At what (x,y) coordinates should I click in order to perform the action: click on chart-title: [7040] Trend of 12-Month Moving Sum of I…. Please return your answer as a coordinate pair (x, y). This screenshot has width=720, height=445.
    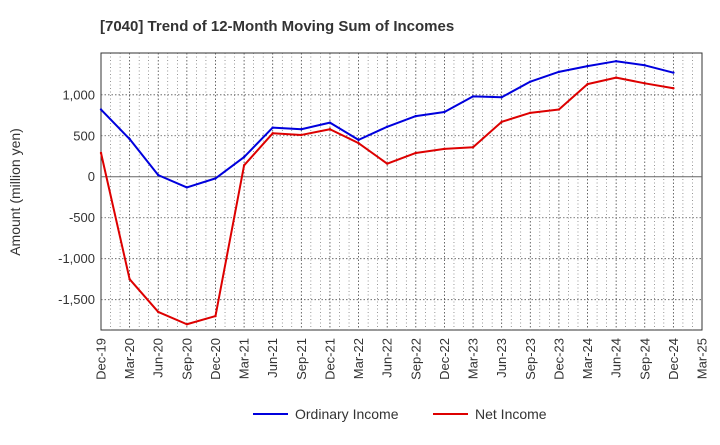
    Looking at the image, I should click on (277, 26).